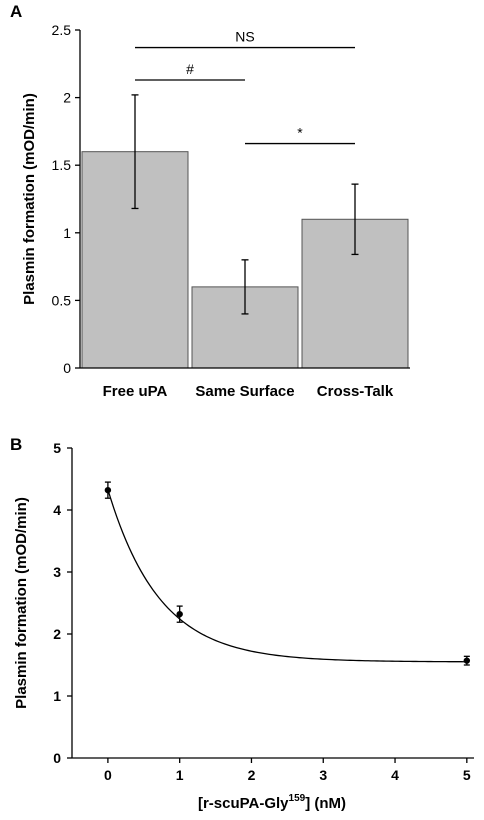  What do you see at coordinates (62, 603) in the screenshot?
I see `panel-b-y-ticks: 0 1 2 3 4 5` at bounding box center [62, 603].